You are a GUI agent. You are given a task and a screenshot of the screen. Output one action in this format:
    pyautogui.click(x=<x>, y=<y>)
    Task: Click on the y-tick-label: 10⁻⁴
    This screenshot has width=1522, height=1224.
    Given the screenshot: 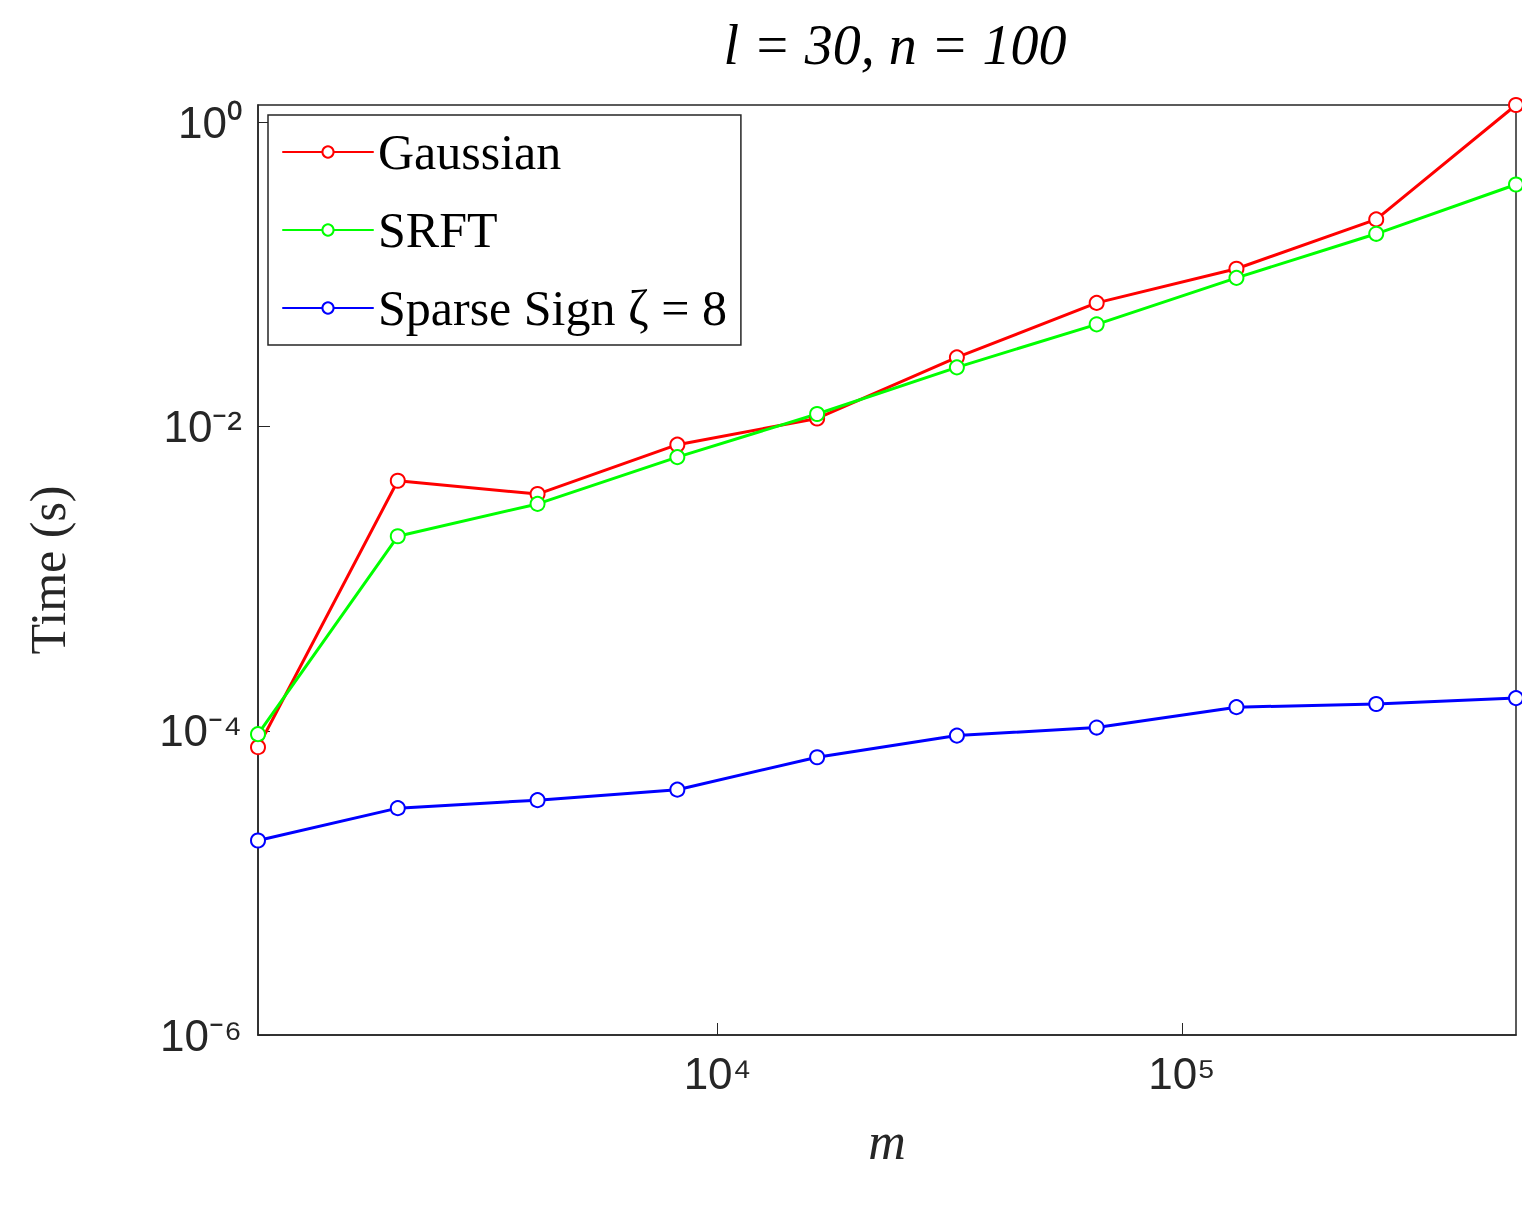 What is the action you would take?
    pyautogui.click(x=200, y=731)
    